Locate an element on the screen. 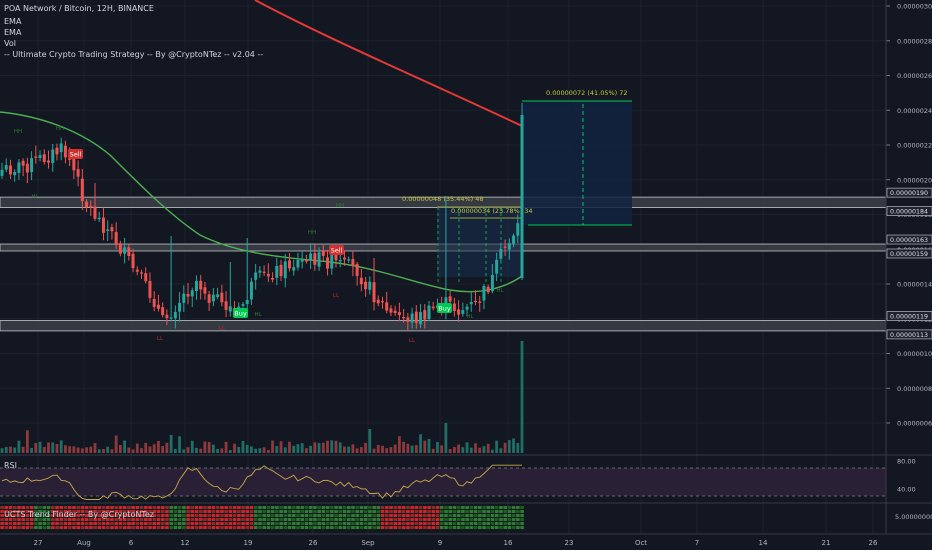 The image size is (932, 550). rsi-tick-label: 40.00 is located at coordinates (906, 490).